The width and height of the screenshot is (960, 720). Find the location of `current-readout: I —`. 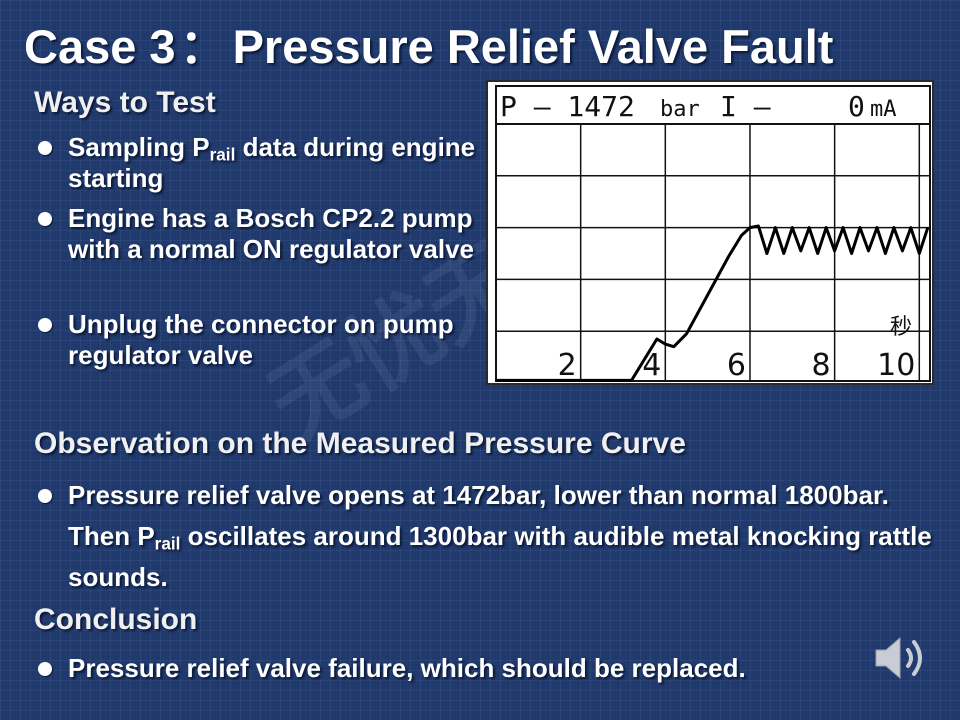

current-readout: I — is located at coordinates (745, 106).